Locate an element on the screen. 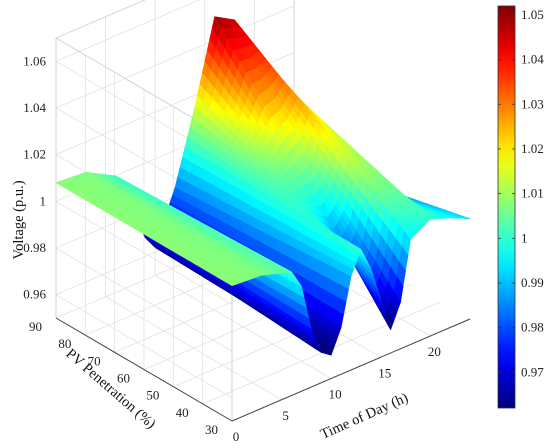 This screenshot has width=550, height=448. z-tick-label: 0.98 is located at coordinates (34, 247).